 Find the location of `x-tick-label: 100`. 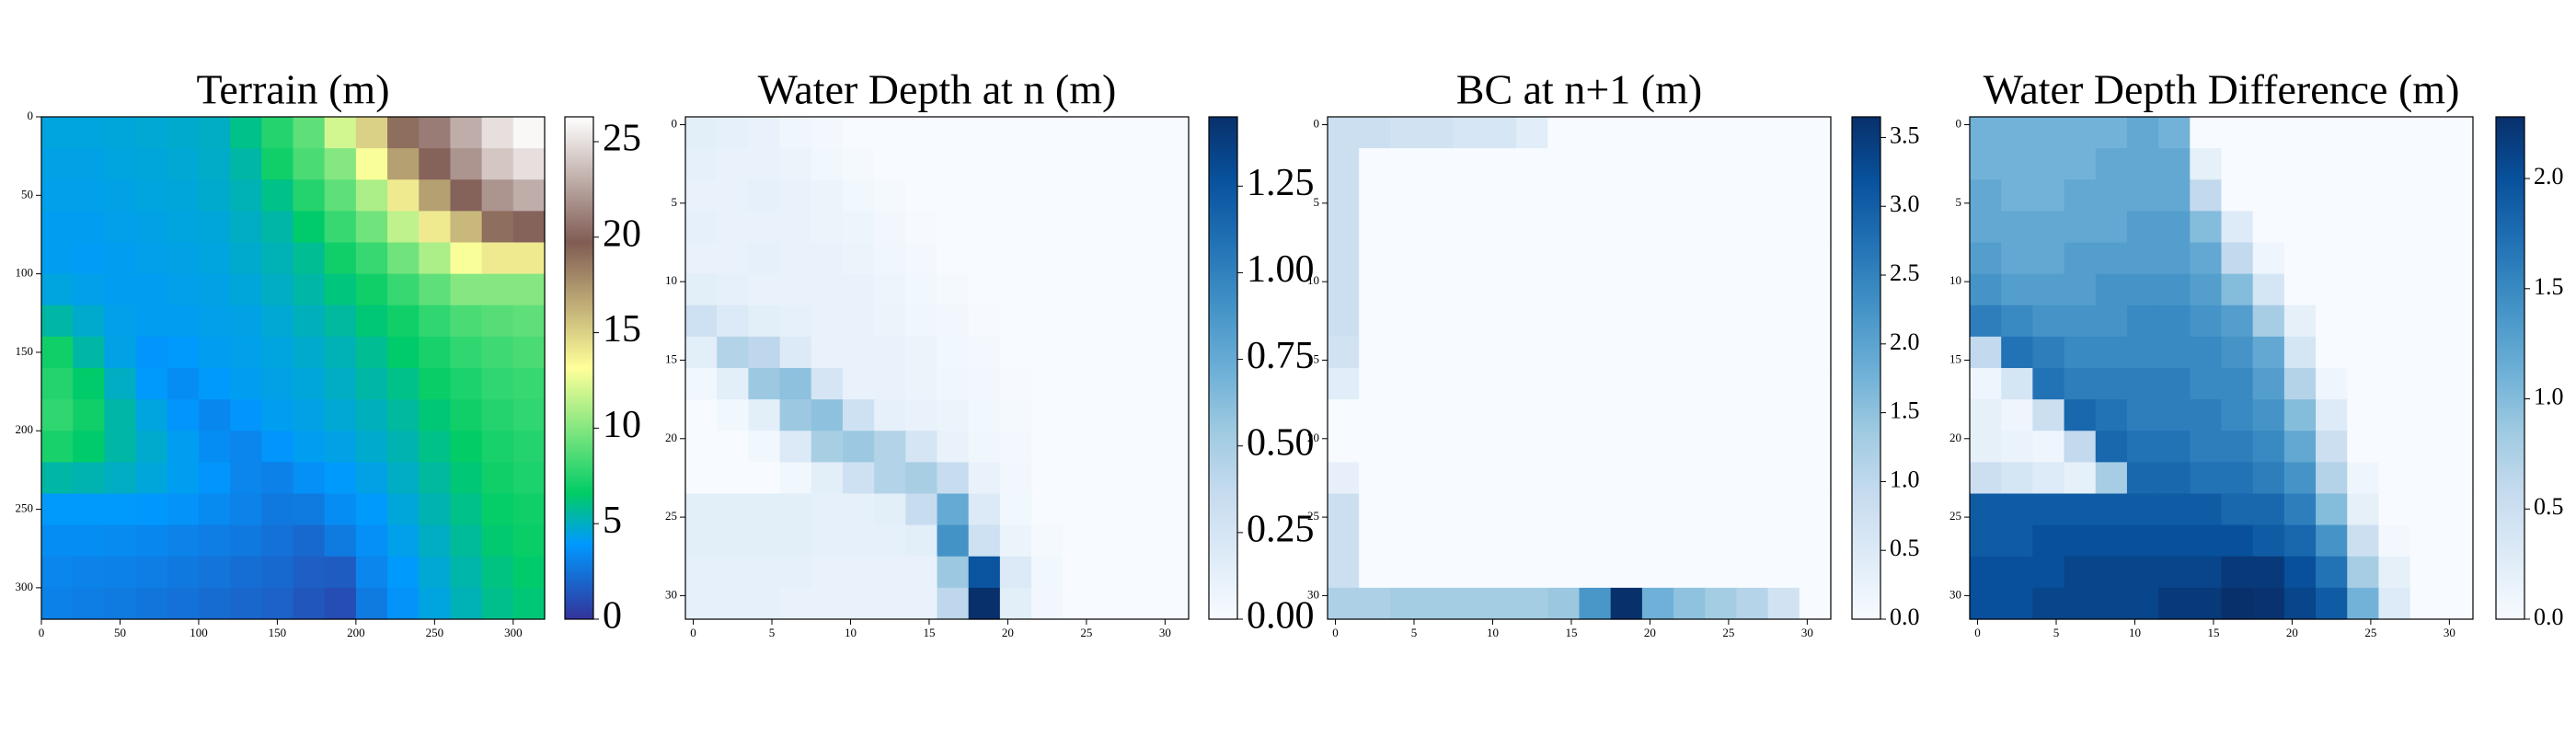

x-tick-label: 100 is located at coordinates (199, 632).